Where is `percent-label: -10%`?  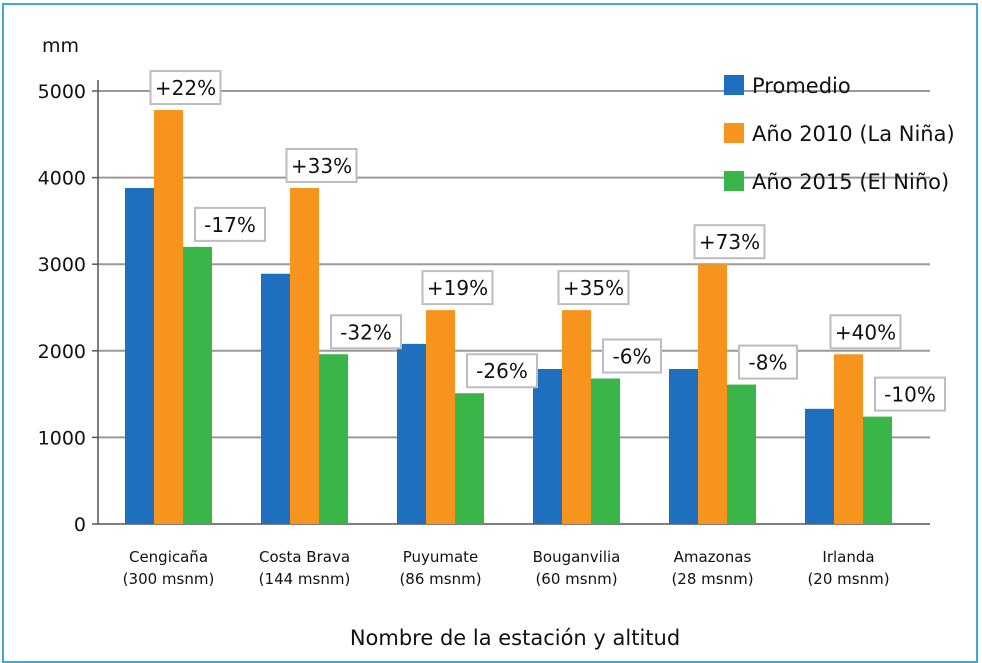 percent-label: -10% is located at coordinates (910, 394).